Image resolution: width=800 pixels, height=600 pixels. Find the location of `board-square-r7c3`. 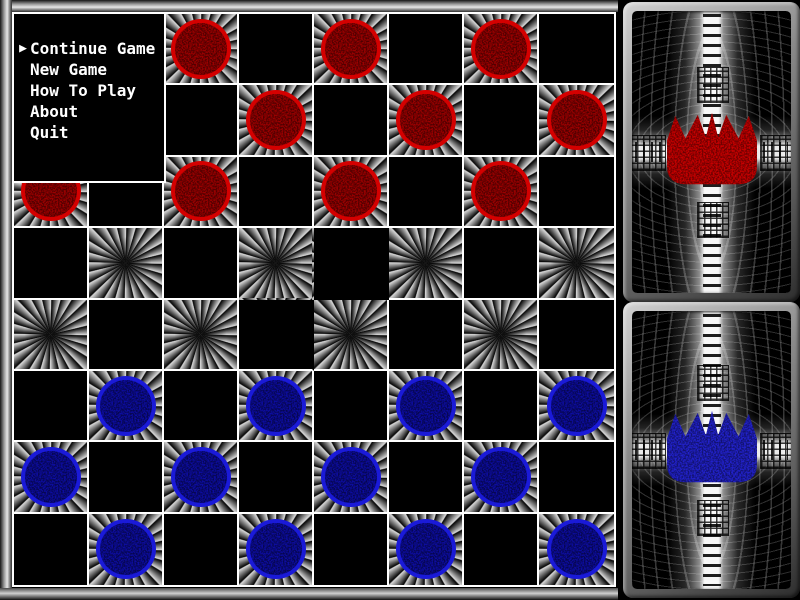

board-square-r7c3 is located at coordinates (276, 549).